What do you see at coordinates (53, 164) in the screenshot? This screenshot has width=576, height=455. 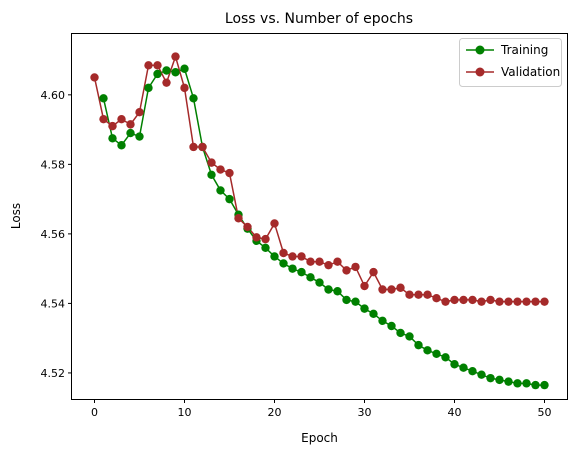 I see `y-tick-label: 4.58` at bounding box center [53, 164].